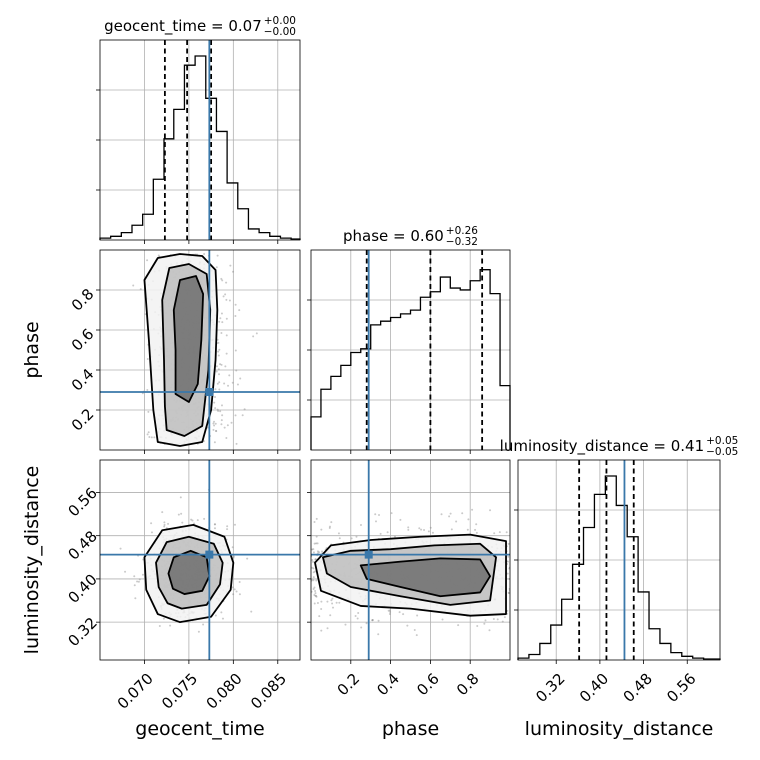 This screenshot has width=760, height=760. Describe the element at coordinates (179, 691) in the screenshot. I see `x-tick-label: 0.075` at that location.